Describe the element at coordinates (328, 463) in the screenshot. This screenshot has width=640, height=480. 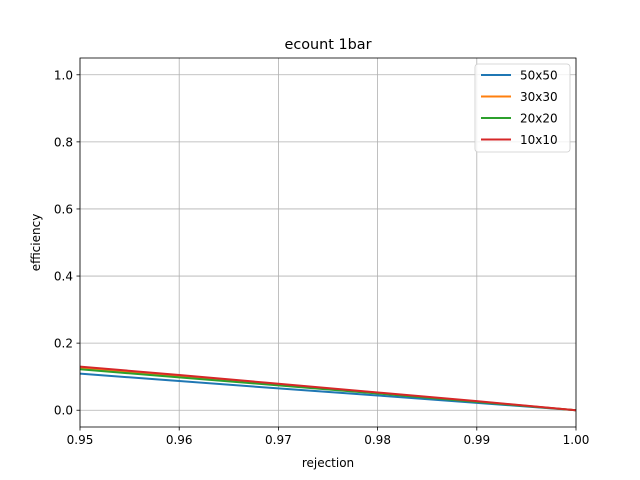
I see `x-axis-label: rejection` at that location.